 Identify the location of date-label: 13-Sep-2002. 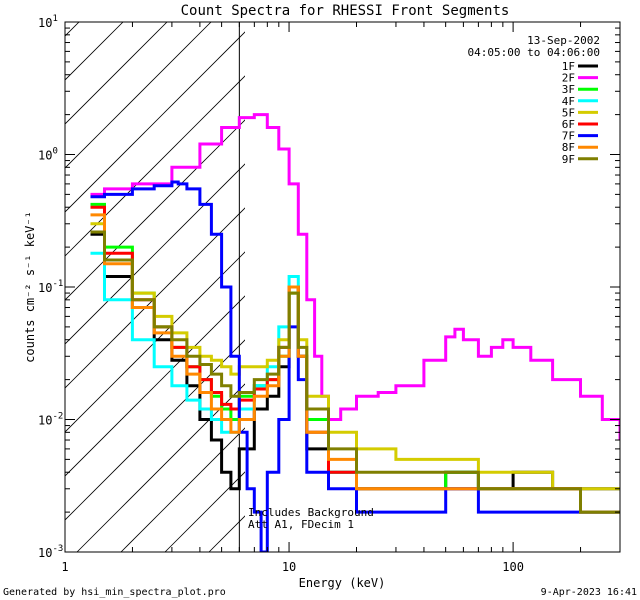
(563, 40).